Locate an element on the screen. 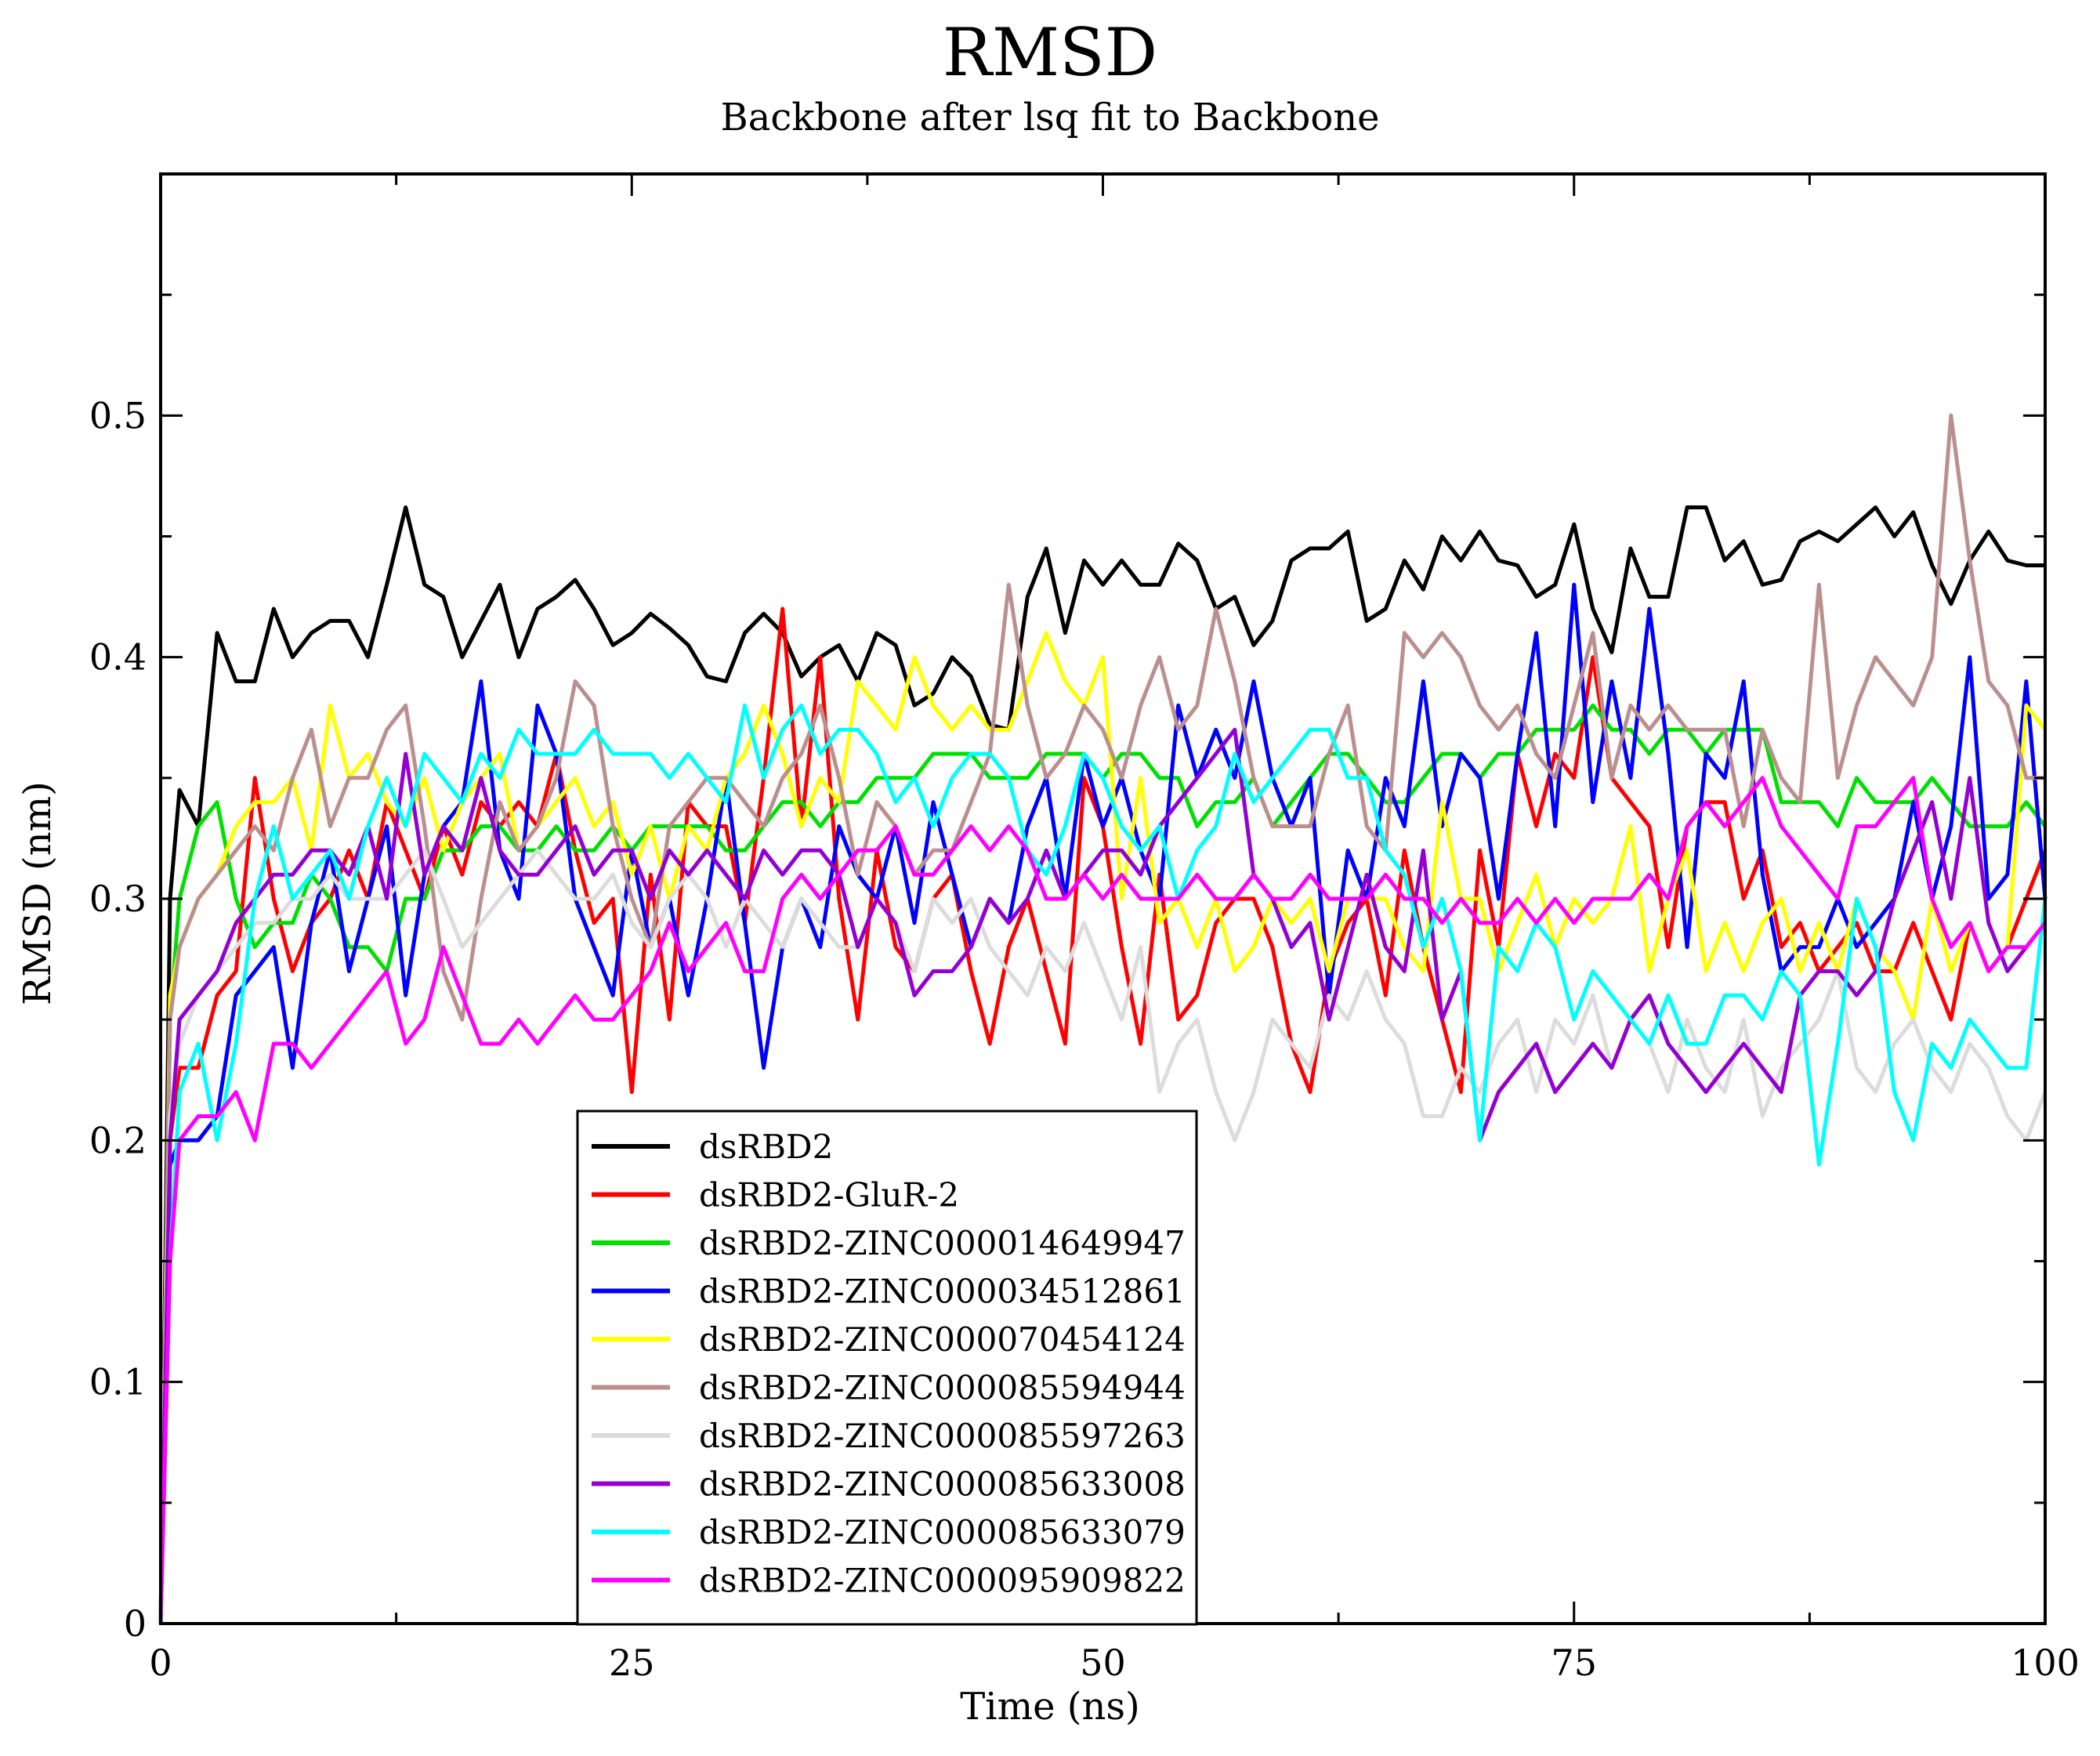  y-tick-label: 0.1 is located at coordinates (118, 1382).